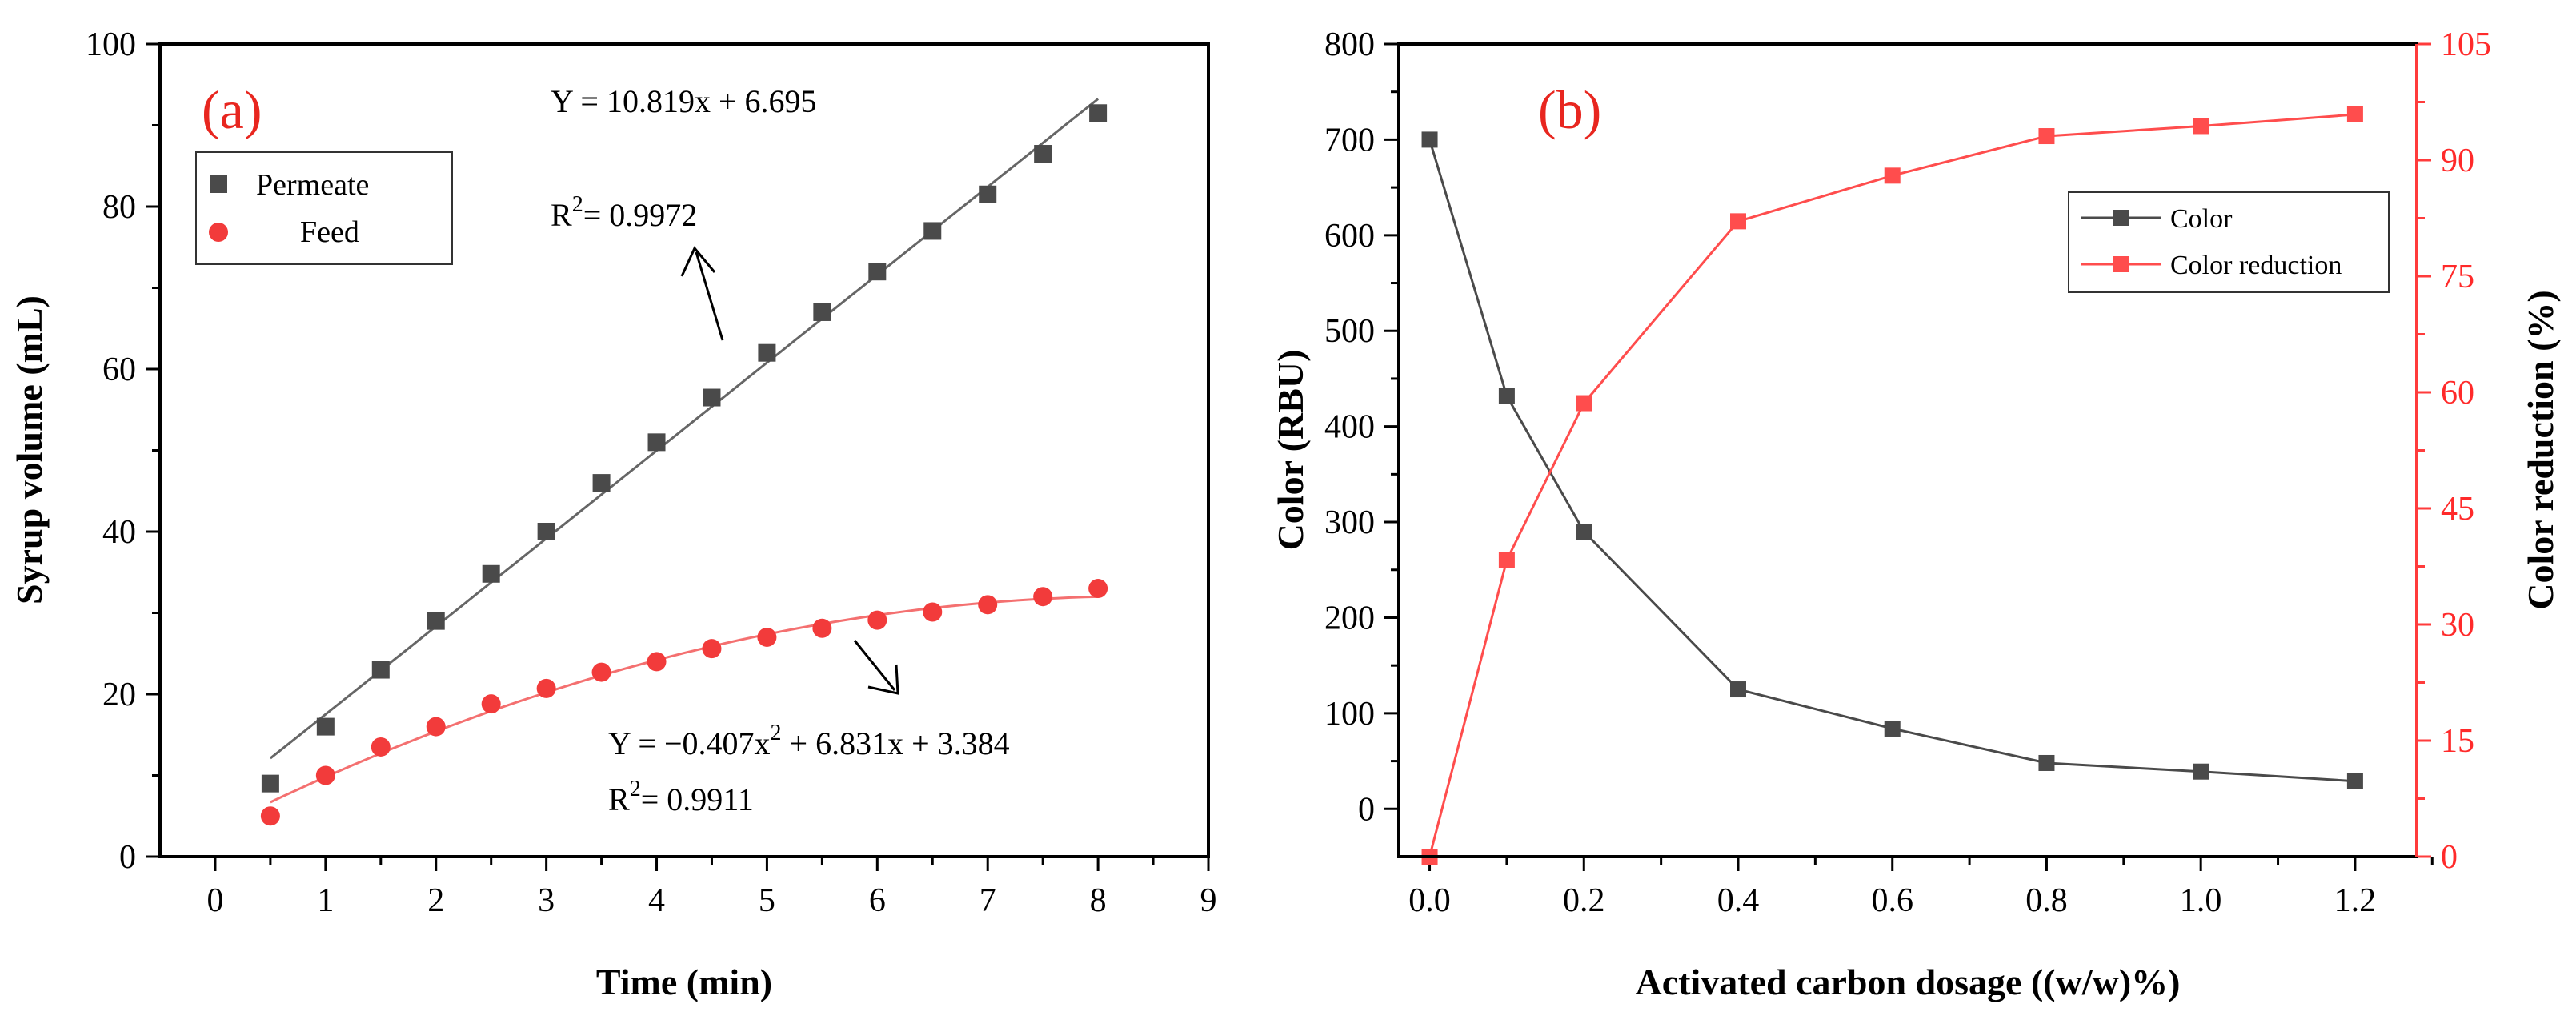  I want to click on legend-color-label: Color, so click(2201, 219).